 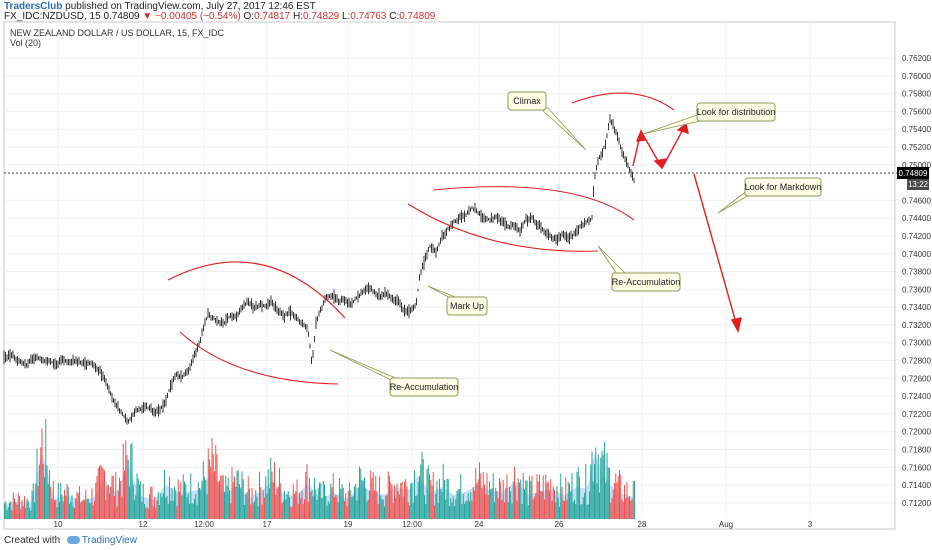 What do you see at coordinates (916, 147) in the screenshot?
I see `y-tick-label: 0.75200` at bounding box center [916, 147].